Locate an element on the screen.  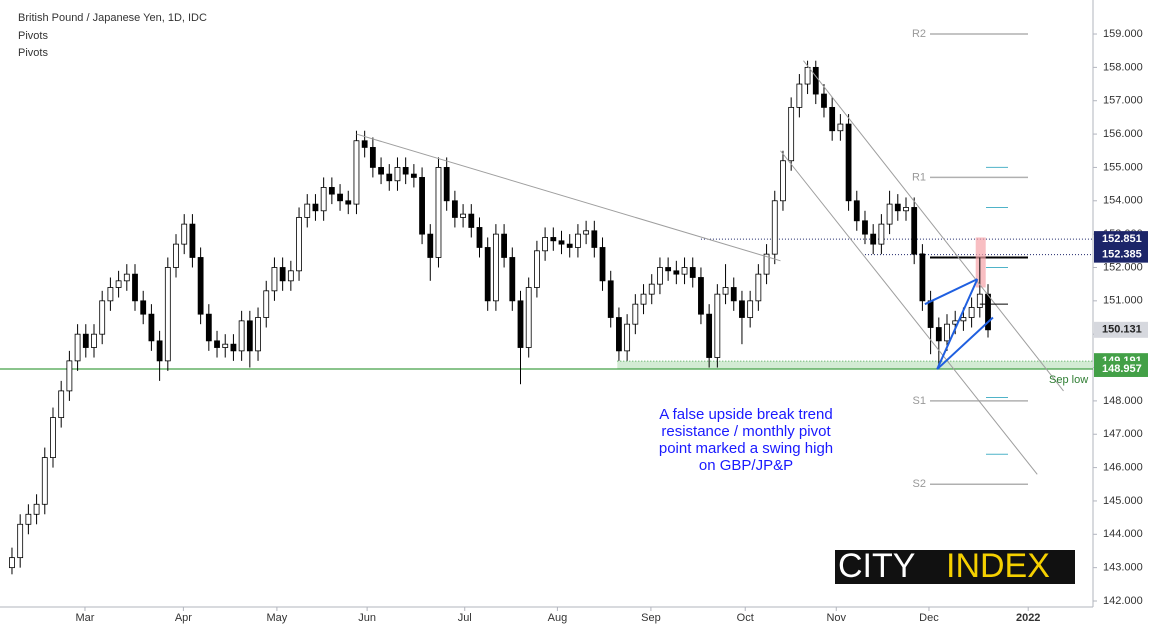
price-label: 152.385 is located at coordinates (1122, 255).